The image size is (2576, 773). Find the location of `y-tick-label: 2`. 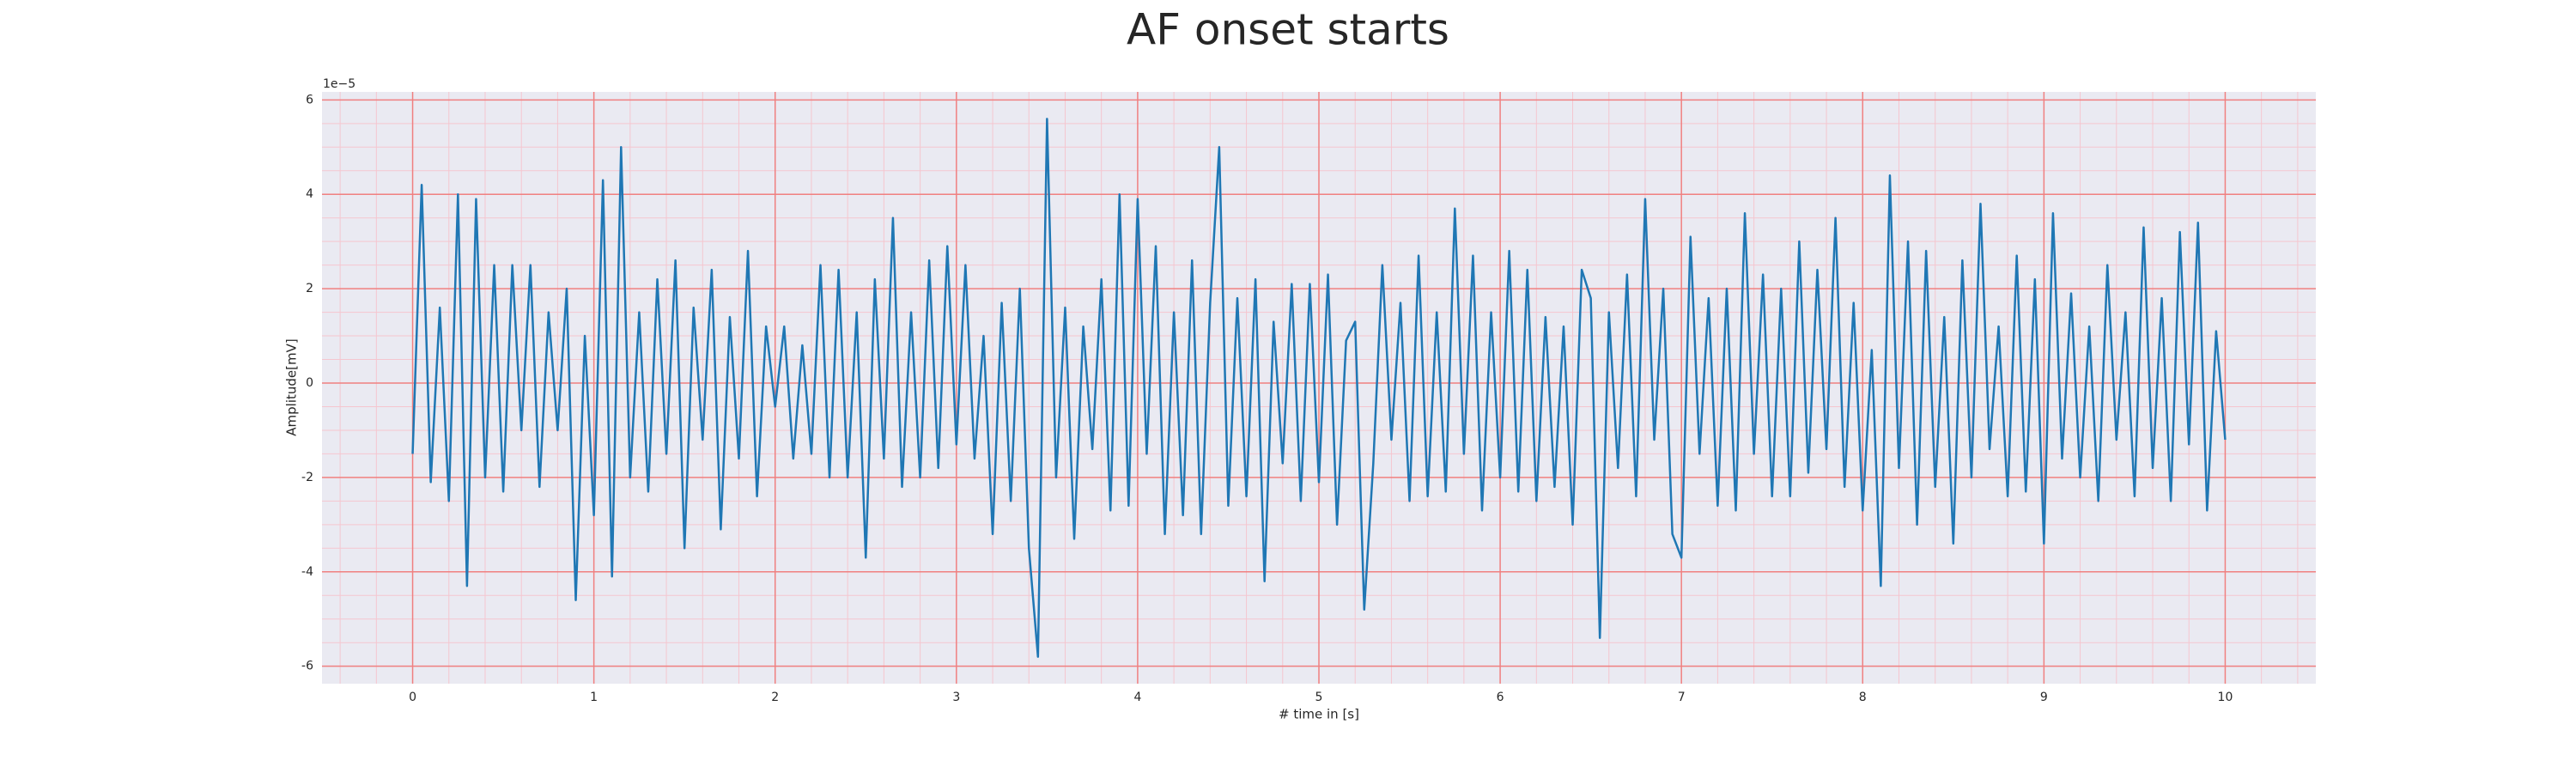

y-tick-label: 2 is located at coordinates (310, 288).